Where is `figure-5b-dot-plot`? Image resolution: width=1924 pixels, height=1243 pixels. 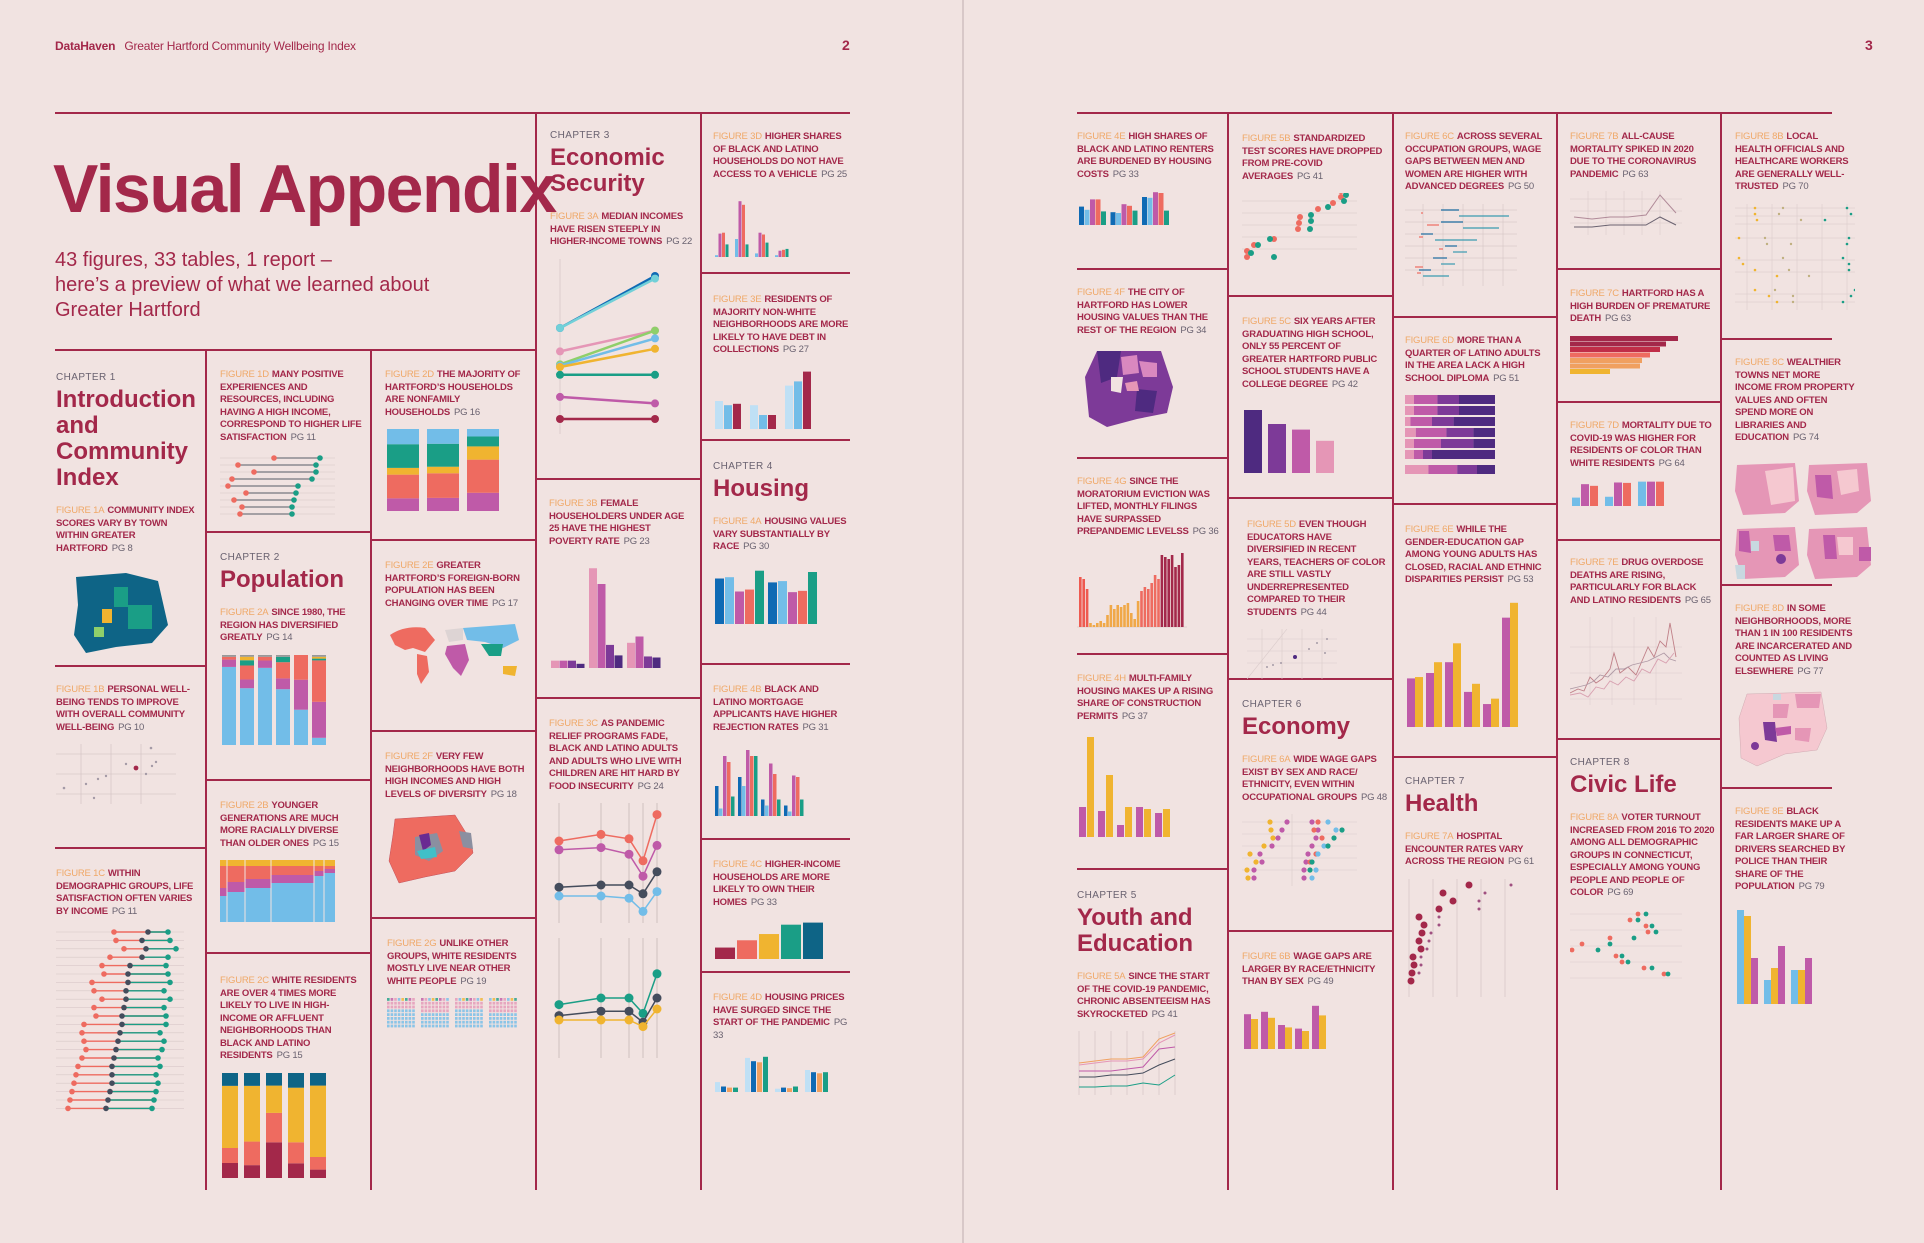 figure-5b-dot-plot is located at coordinates (1299, 226).